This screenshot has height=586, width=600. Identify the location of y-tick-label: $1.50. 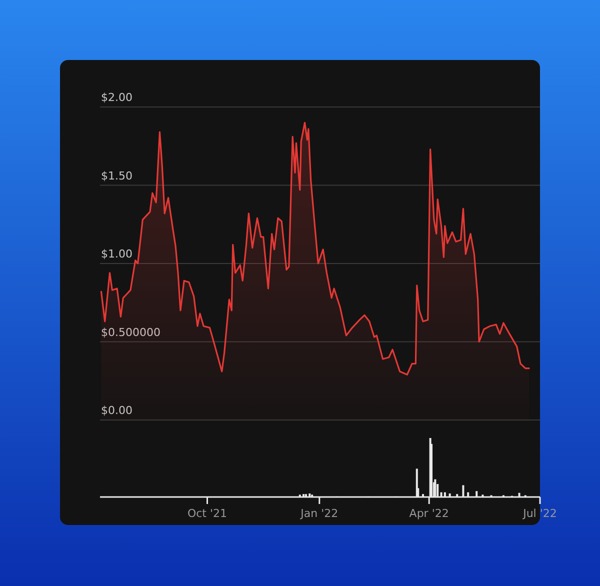
(116, 175).